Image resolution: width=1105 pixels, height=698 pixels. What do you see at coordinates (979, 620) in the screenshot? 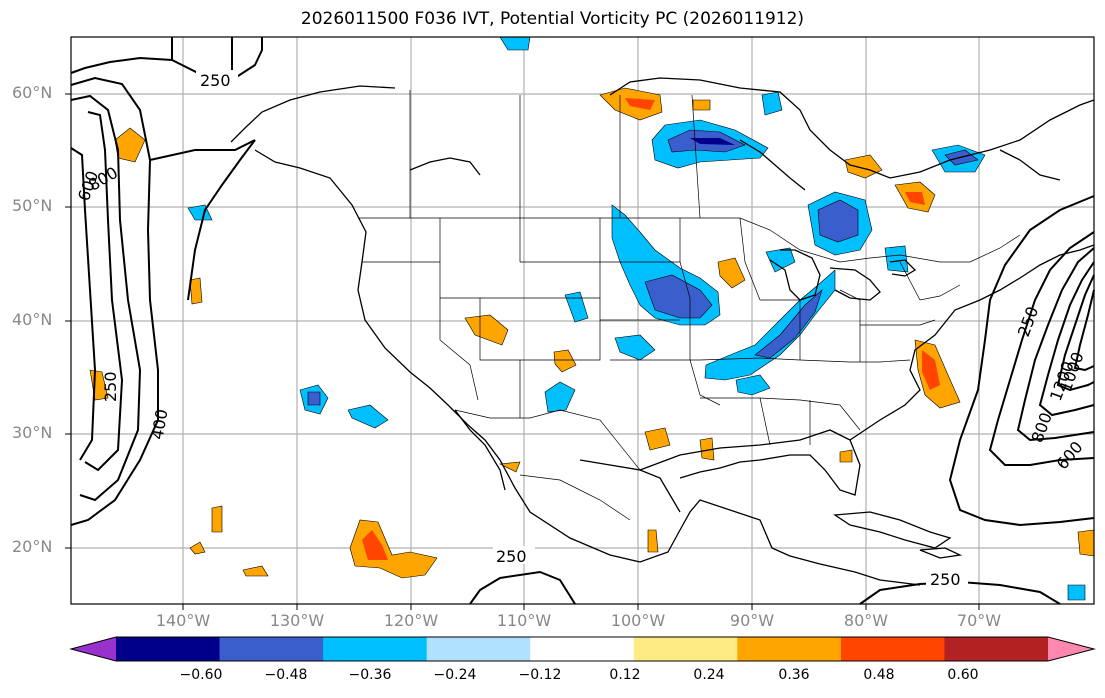
I see `lon-label: 70°W` at bounding box center [979, 620].